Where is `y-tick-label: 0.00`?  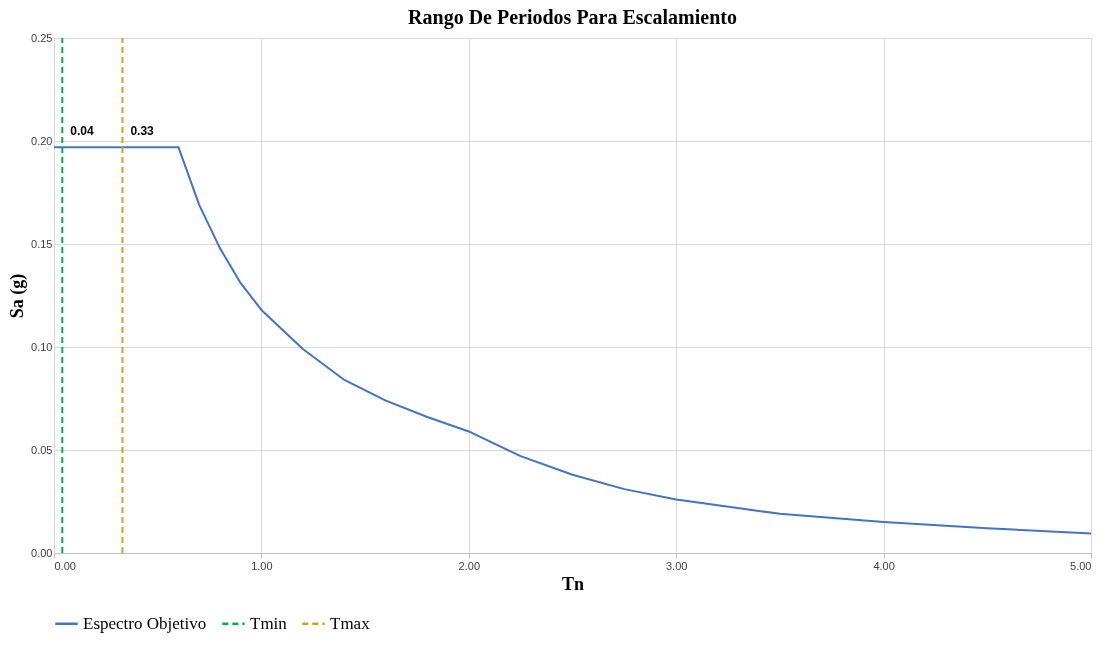 y-tick-label: 0.00 is located at coordinates (42, 552).